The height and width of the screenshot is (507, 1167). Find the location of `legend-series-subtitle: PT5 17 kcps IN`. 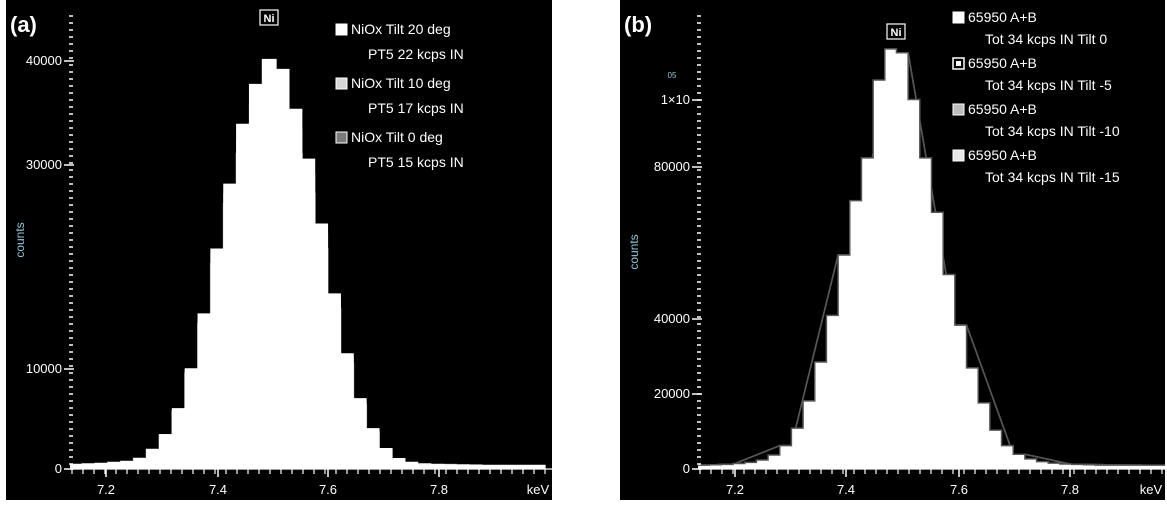

legend-series-subtitle: PT5 17 kcps IN is located at coordinates (416, 108).